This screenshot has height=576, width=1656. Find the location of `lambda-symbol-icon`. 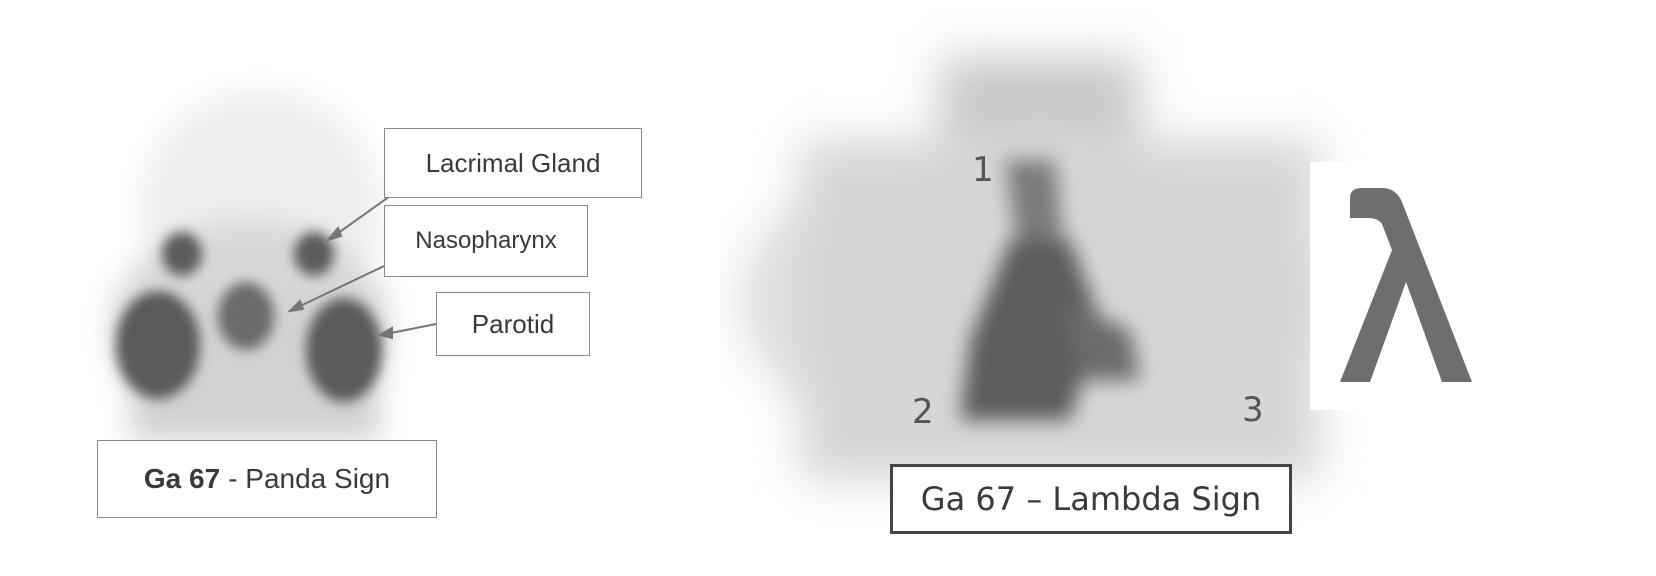

lambda-symbol-icon is located at coordinates (1406, 285).